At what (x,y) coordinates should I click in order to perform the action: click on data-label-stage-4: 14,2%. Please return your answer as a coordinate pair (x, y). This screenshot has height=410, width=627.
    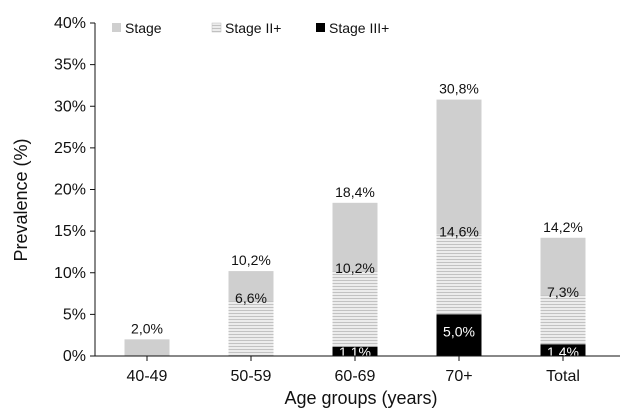
    Looking at the image, I should click on (563, 227).